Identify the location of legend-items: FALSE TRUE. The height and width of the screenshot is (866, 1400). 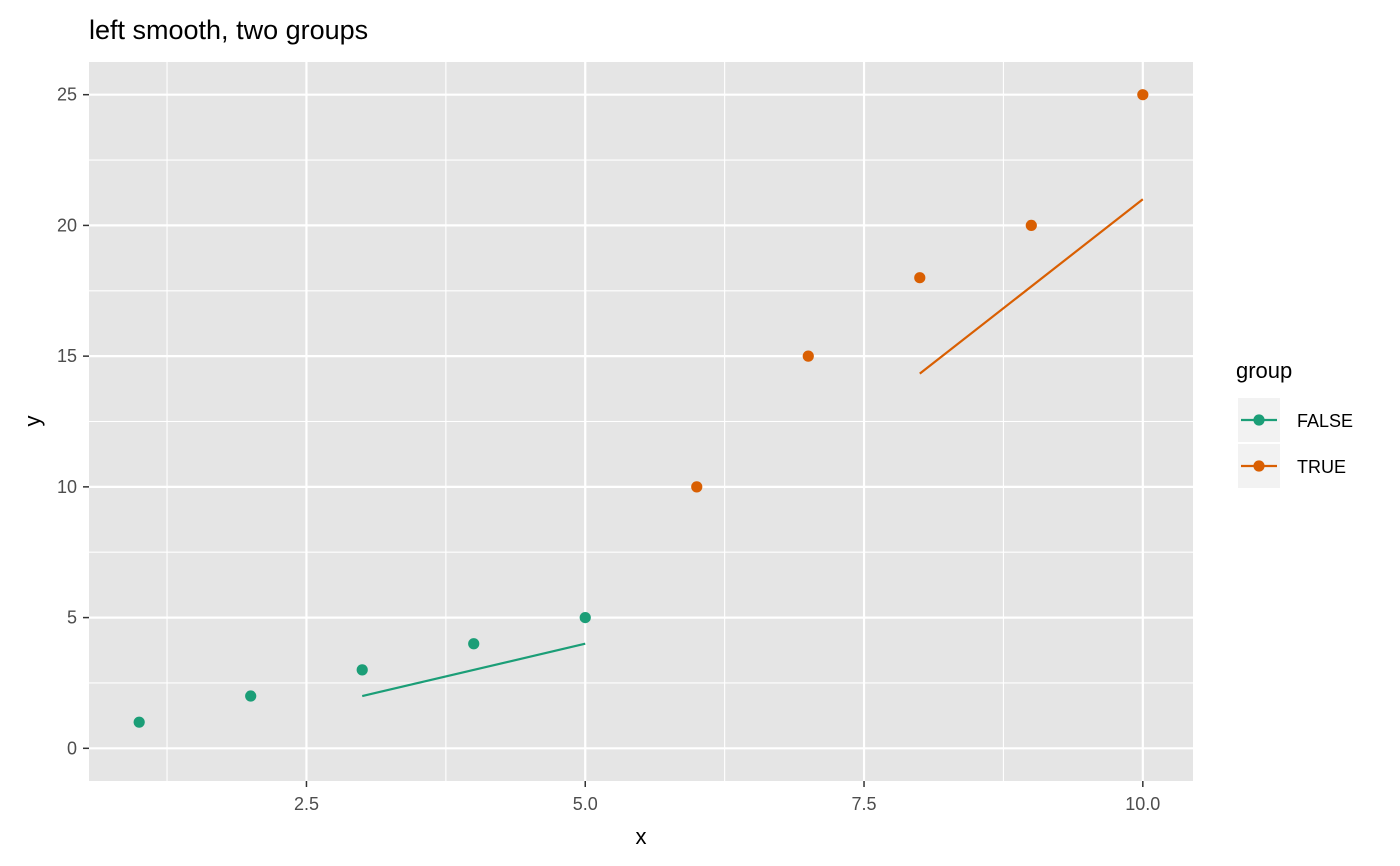
(1295, 443).